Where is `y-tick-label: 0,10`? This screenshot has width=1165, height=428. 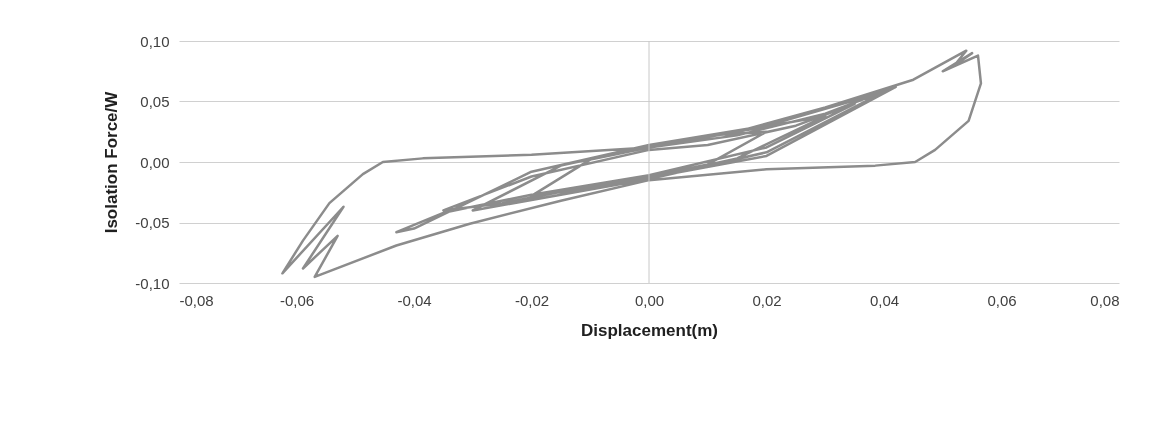 y-tick-label: 0,10 is located at coordinates (155, 41).